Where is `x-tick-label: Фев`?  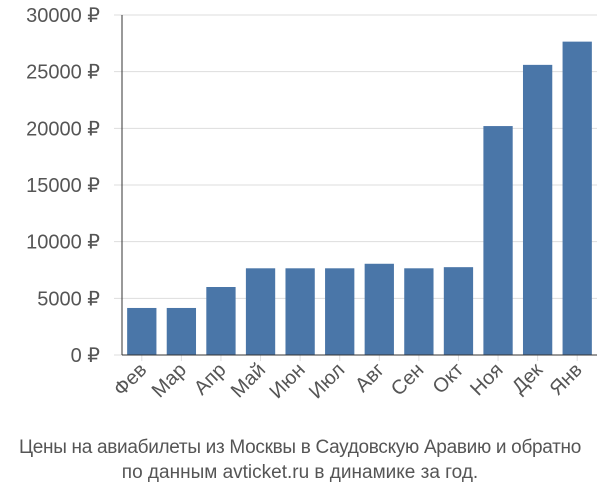 x-tick-label: Фев is located at coordinates (131, 380).